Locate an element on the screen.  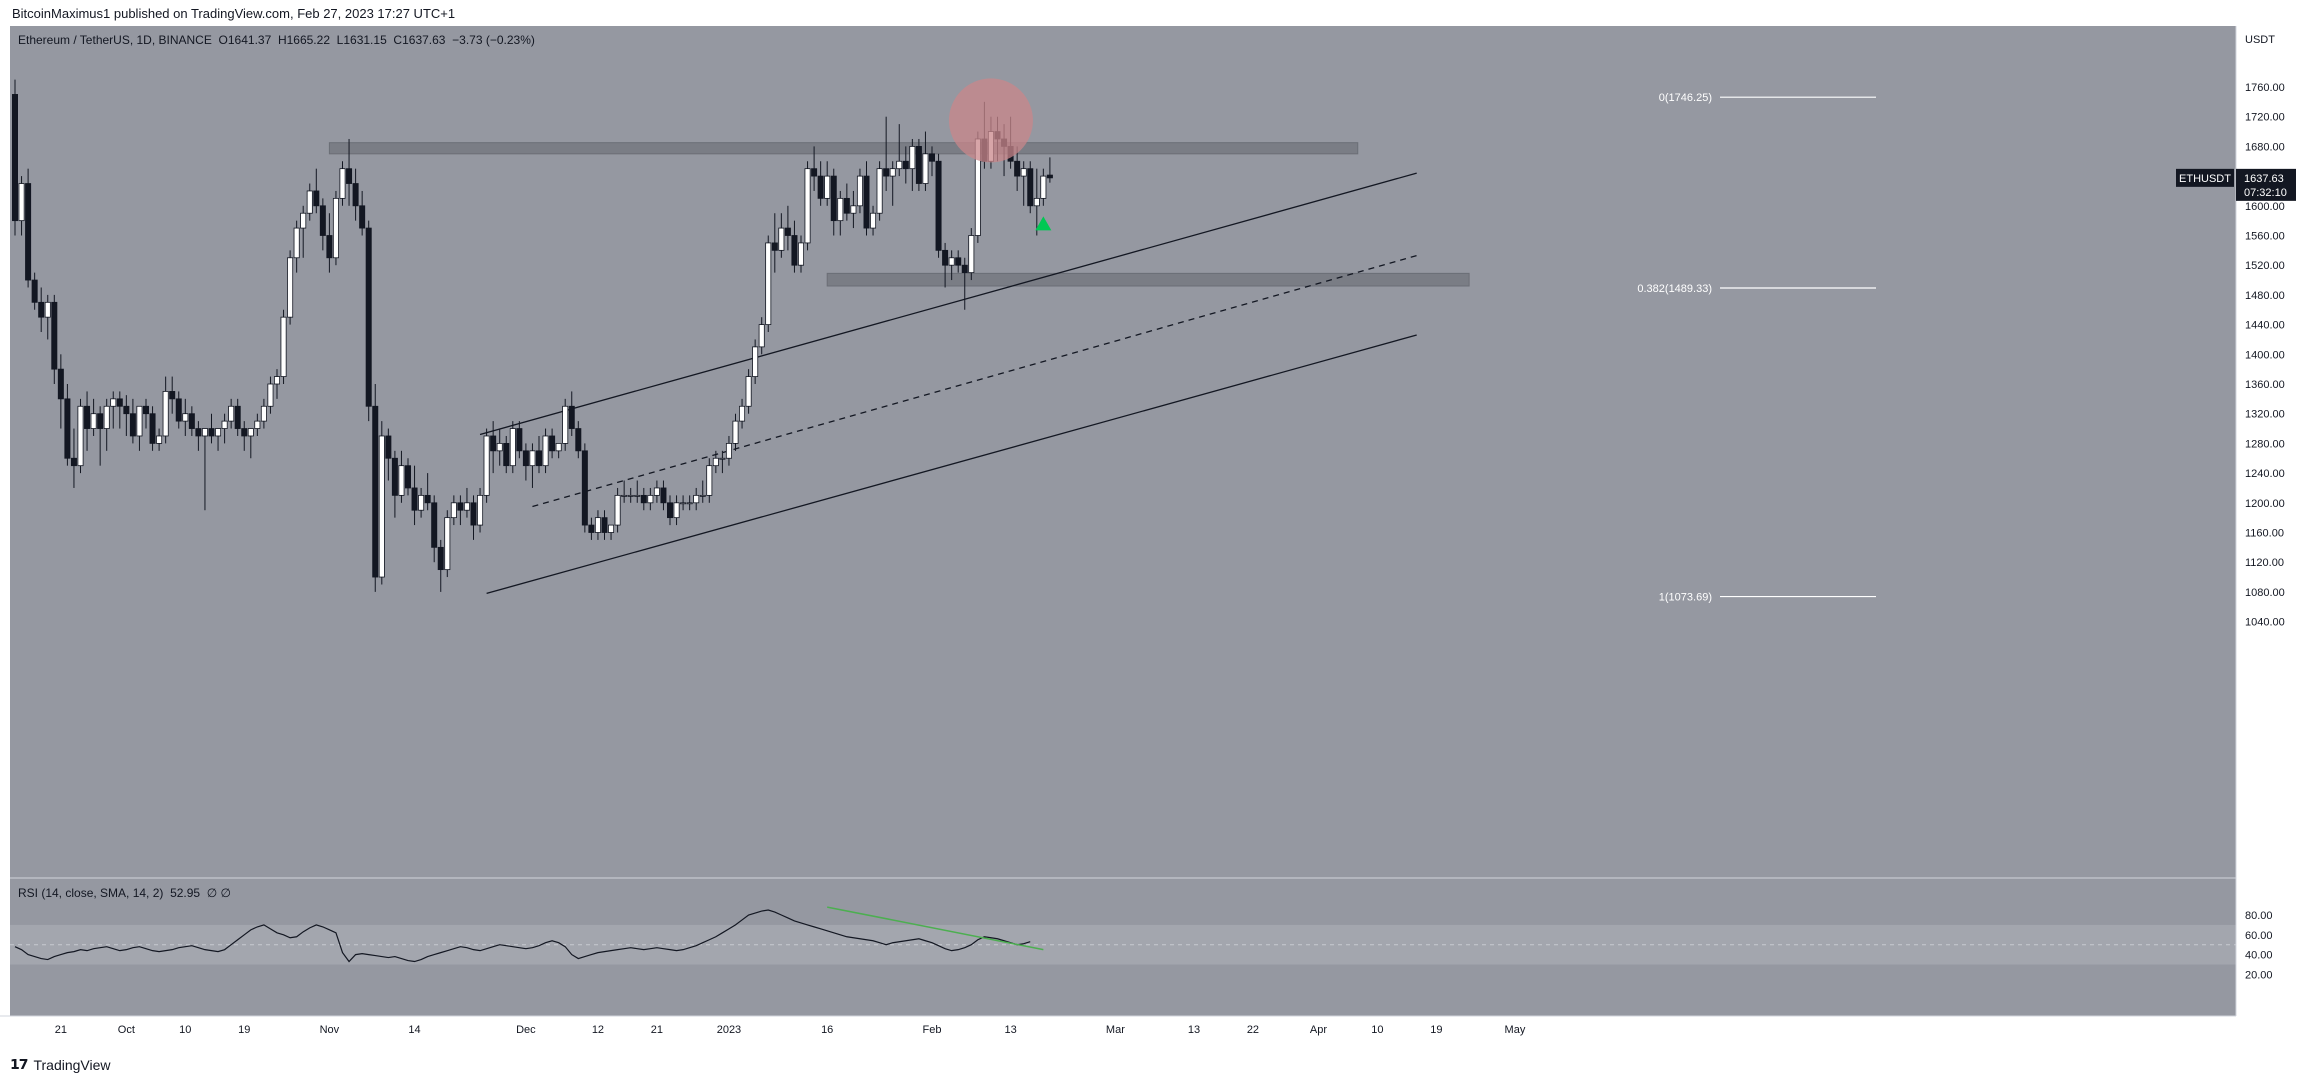
time-tick-label: Oct is located at coordinates (126, 1030).